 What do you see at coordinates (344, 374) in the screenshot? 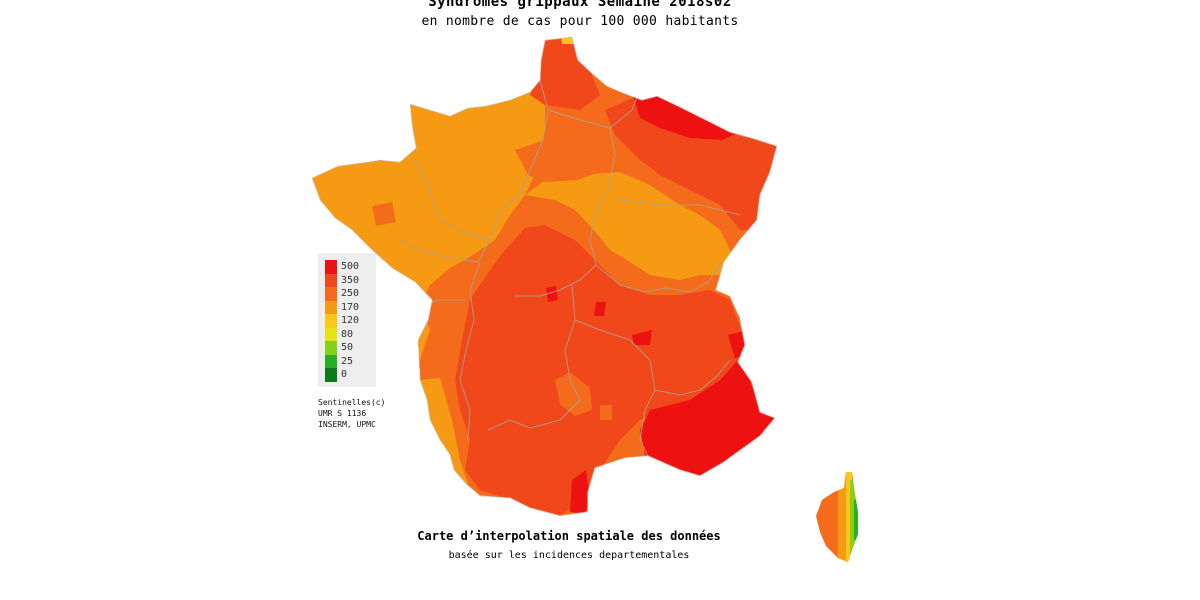
I see `legend-label: 0` at bounding box center [344, 374].